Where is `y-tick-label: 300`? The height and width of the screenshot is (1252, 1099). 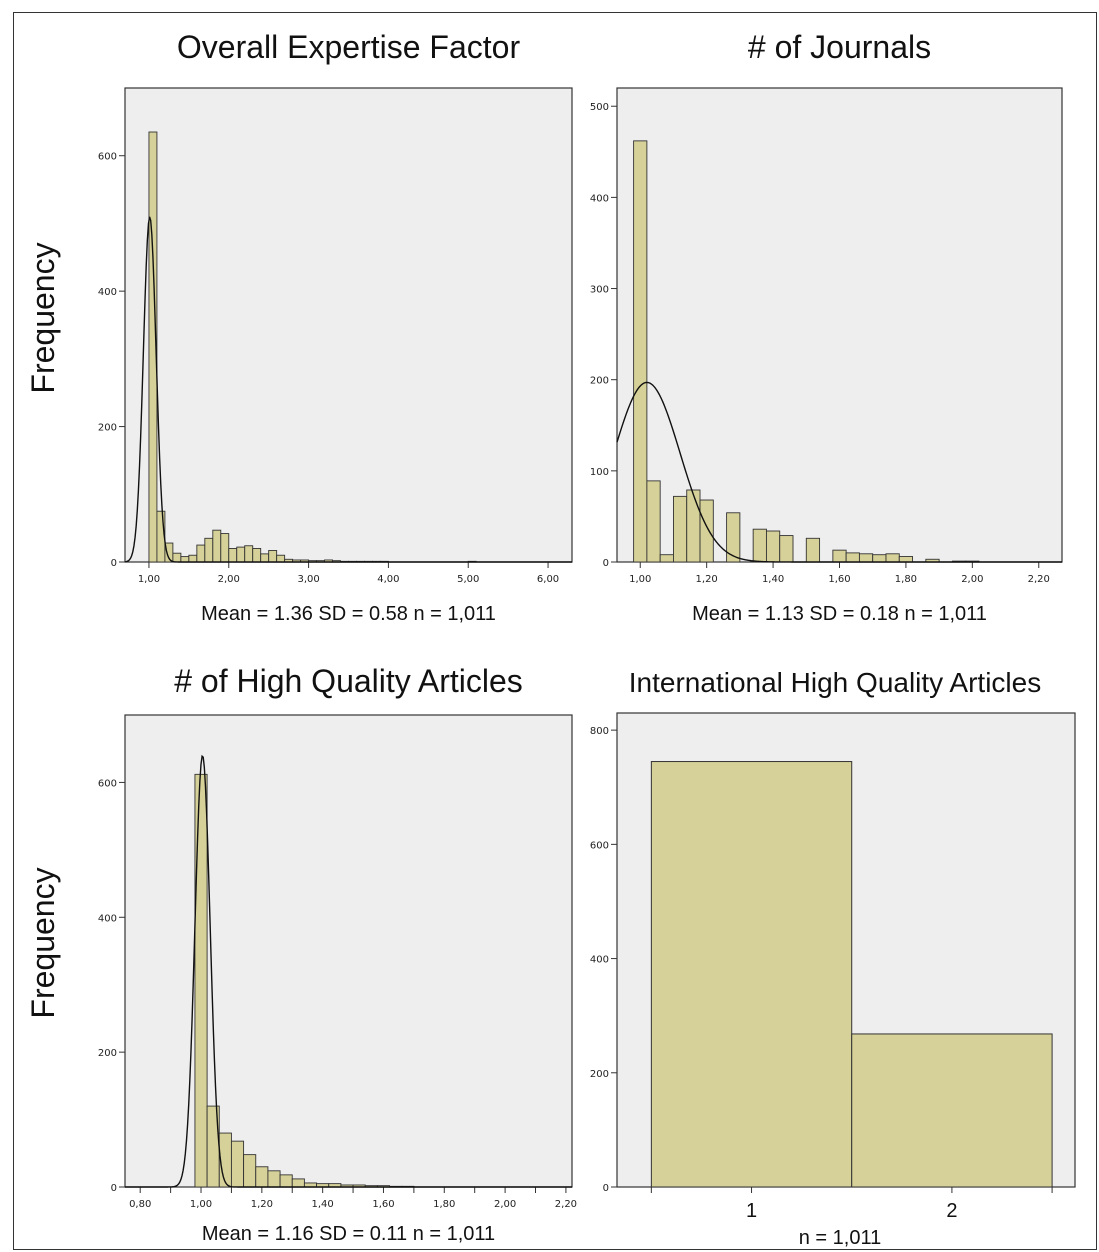
y-tick-label: 300 is located at coordinates (599, 290).